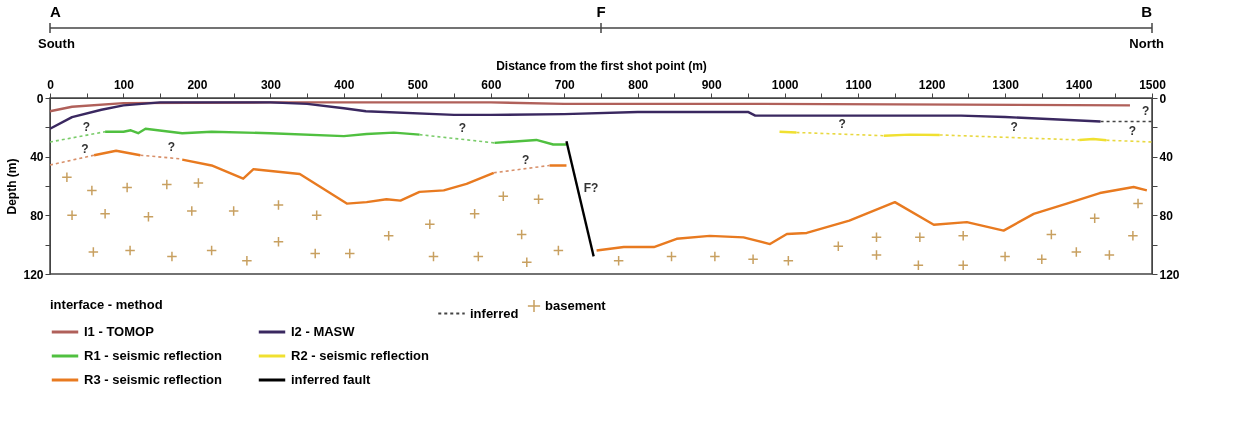 The height and width of the screenshot is (443, 1238). Describe the element at coordinates (331, 379) in the screenshot. I see `legend-label: inferred fault` at that location.